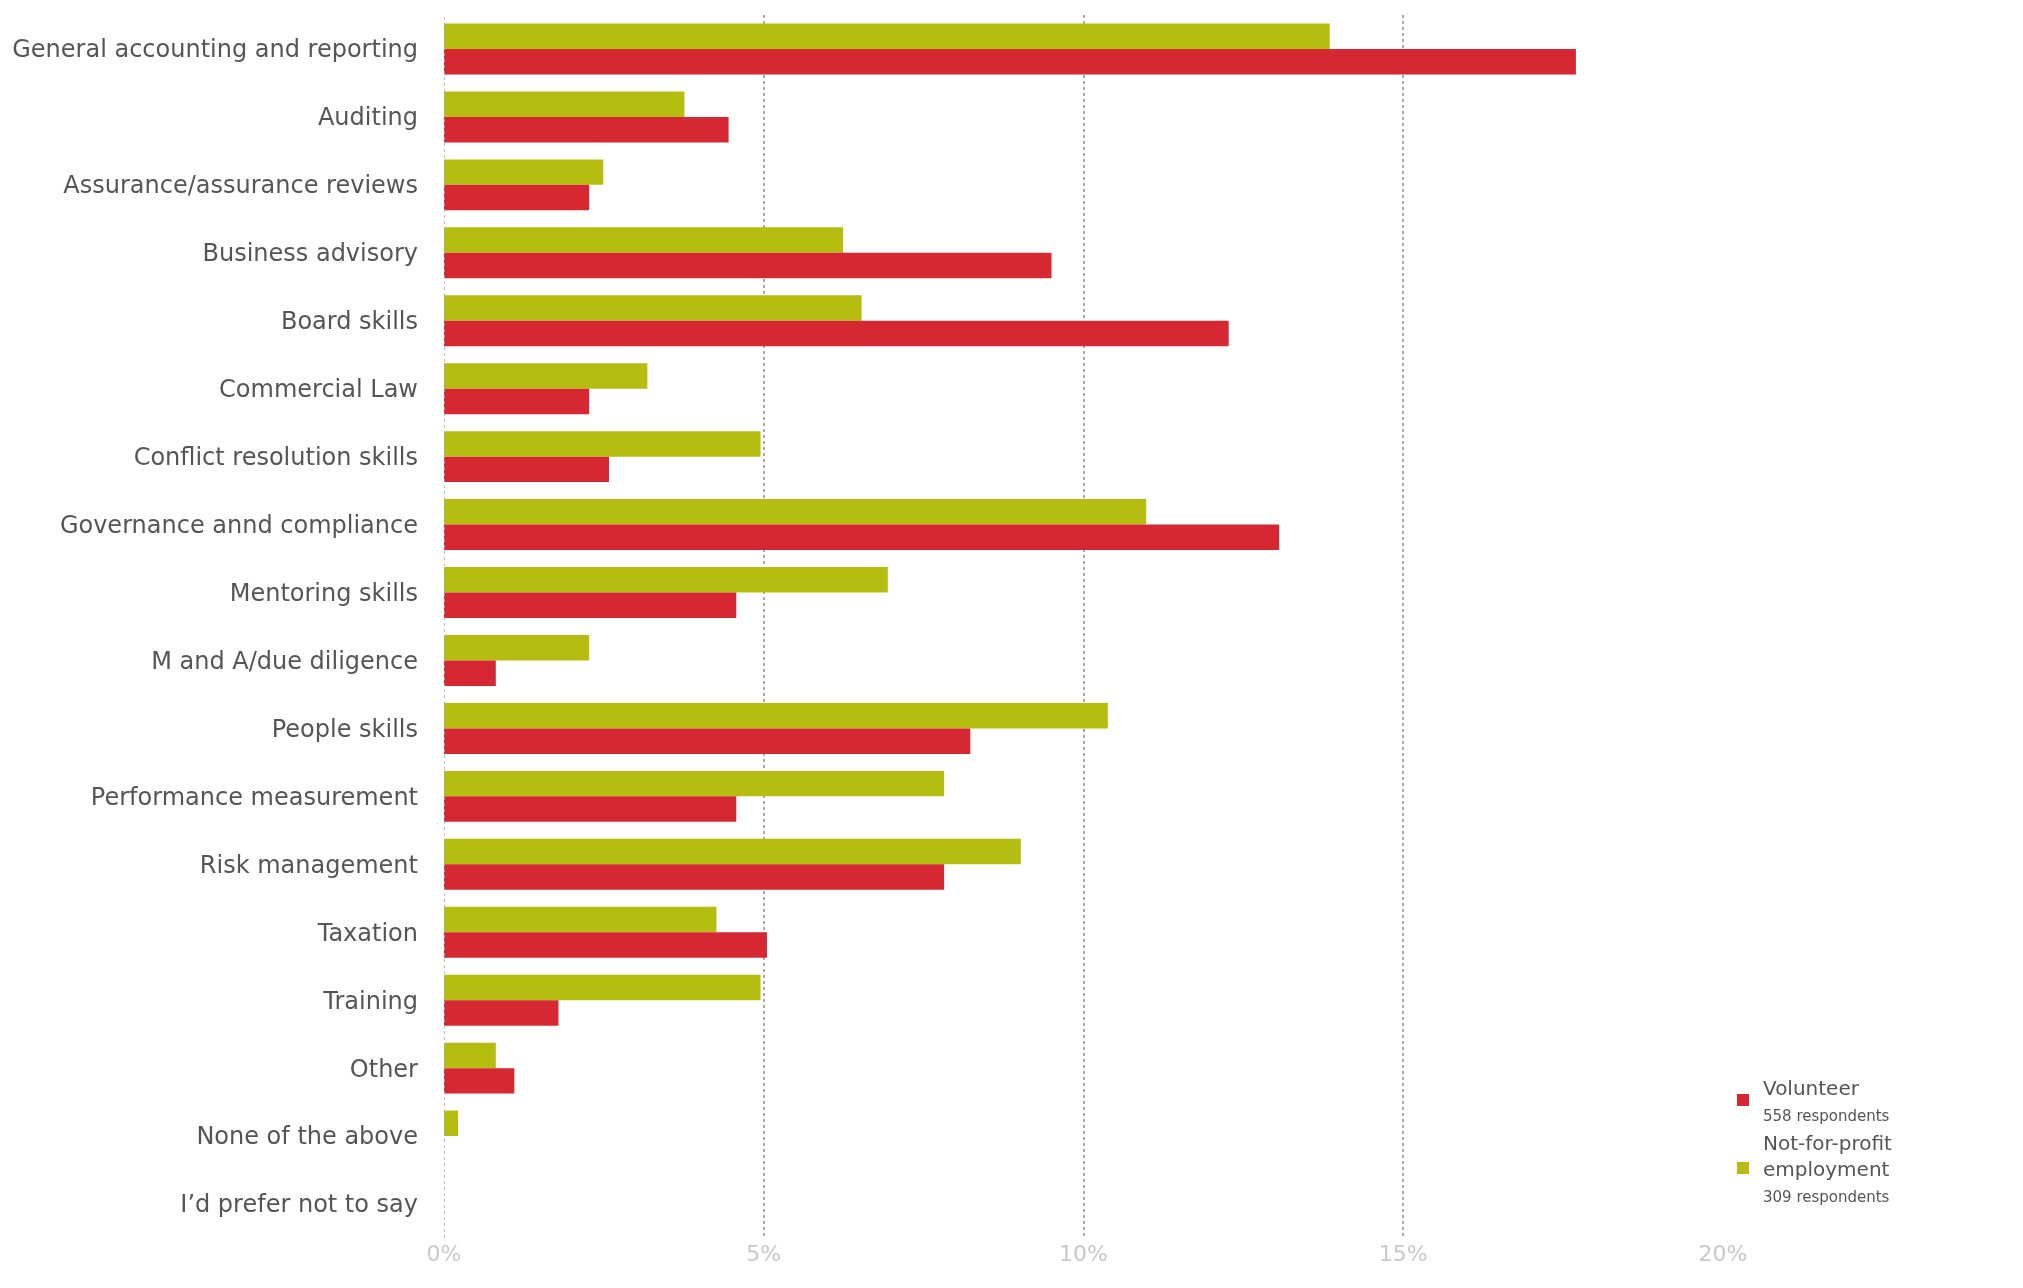 The height and width of the screenshot is (1288, 2023). Describe the element at coordinates (367, 932) in the screenshot. I see `y-tick-label: Taxation` at that location.